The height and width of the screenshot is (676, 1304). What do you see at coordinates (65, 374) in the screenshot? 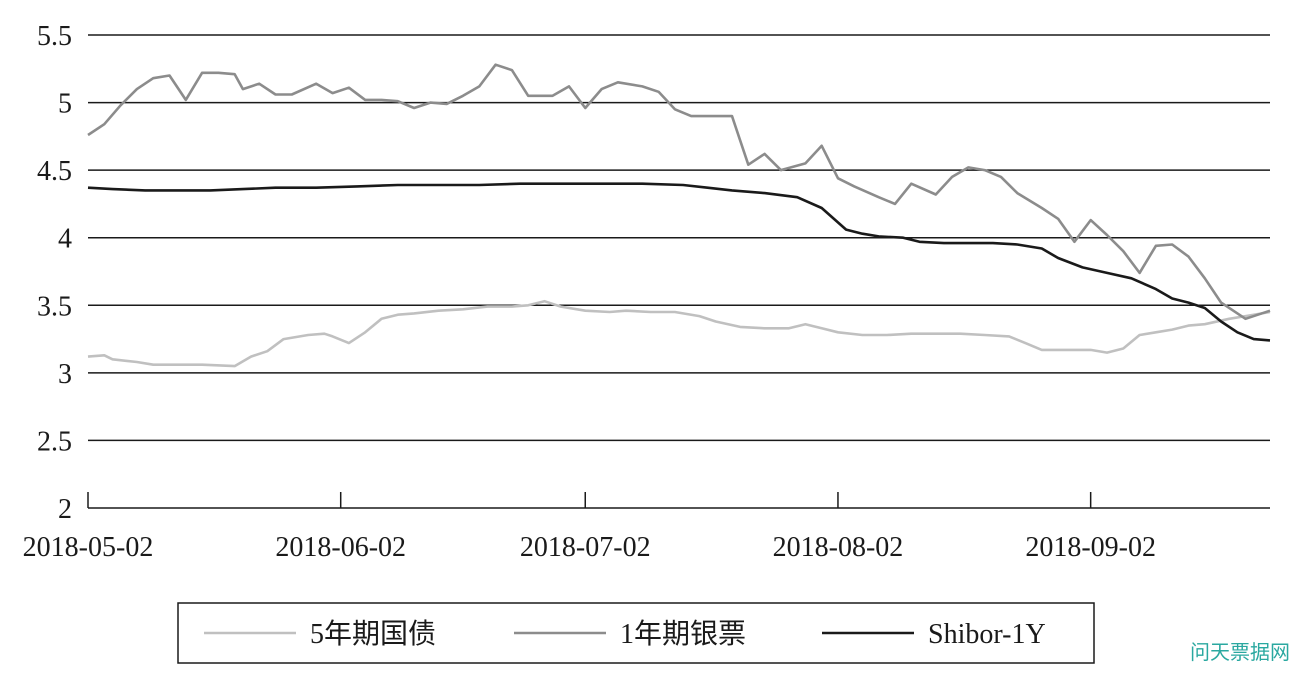
I see `y-tick-label: 3` at bounding box center [65, 374].